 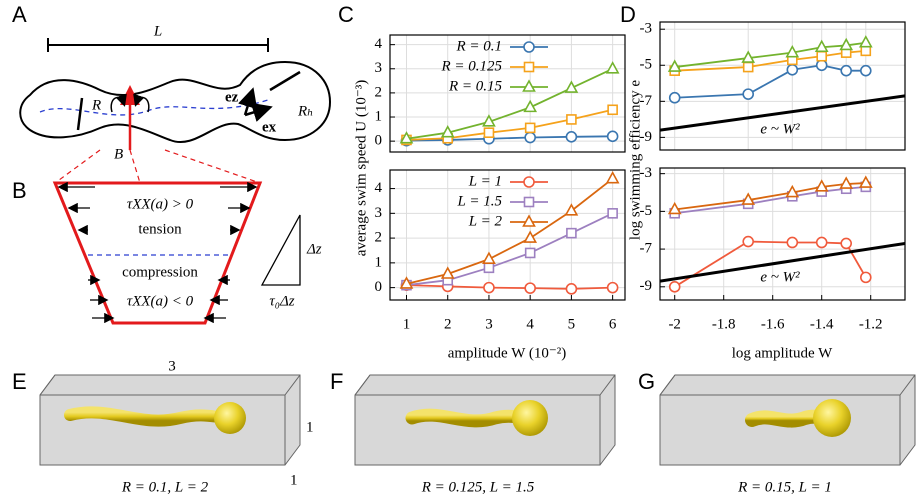 What do you see at coordinates (285, 81) in the screenshot?
I see `head-radius-line` at bounding box center [285, 81].